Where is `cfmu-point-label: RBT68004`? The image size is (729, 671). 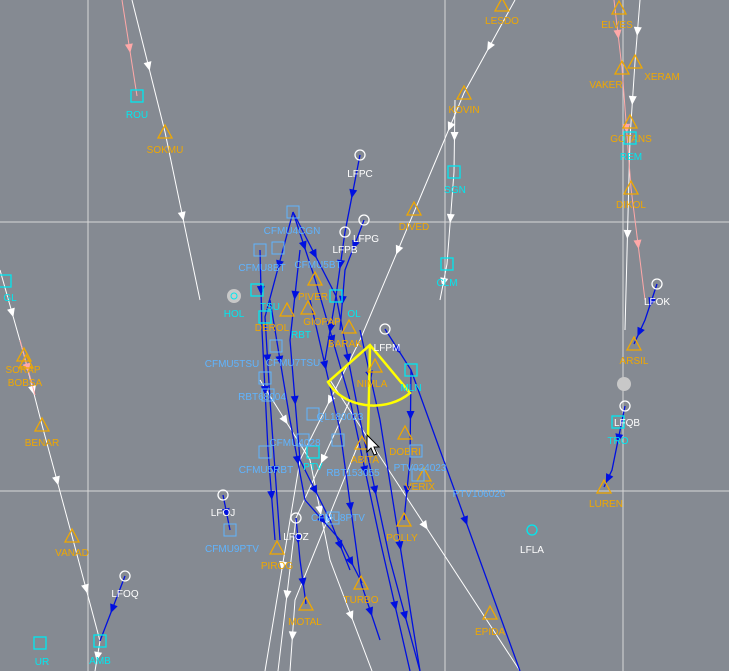 cfmu-point-label: RBT68004 is located at coordinates (262, 397).